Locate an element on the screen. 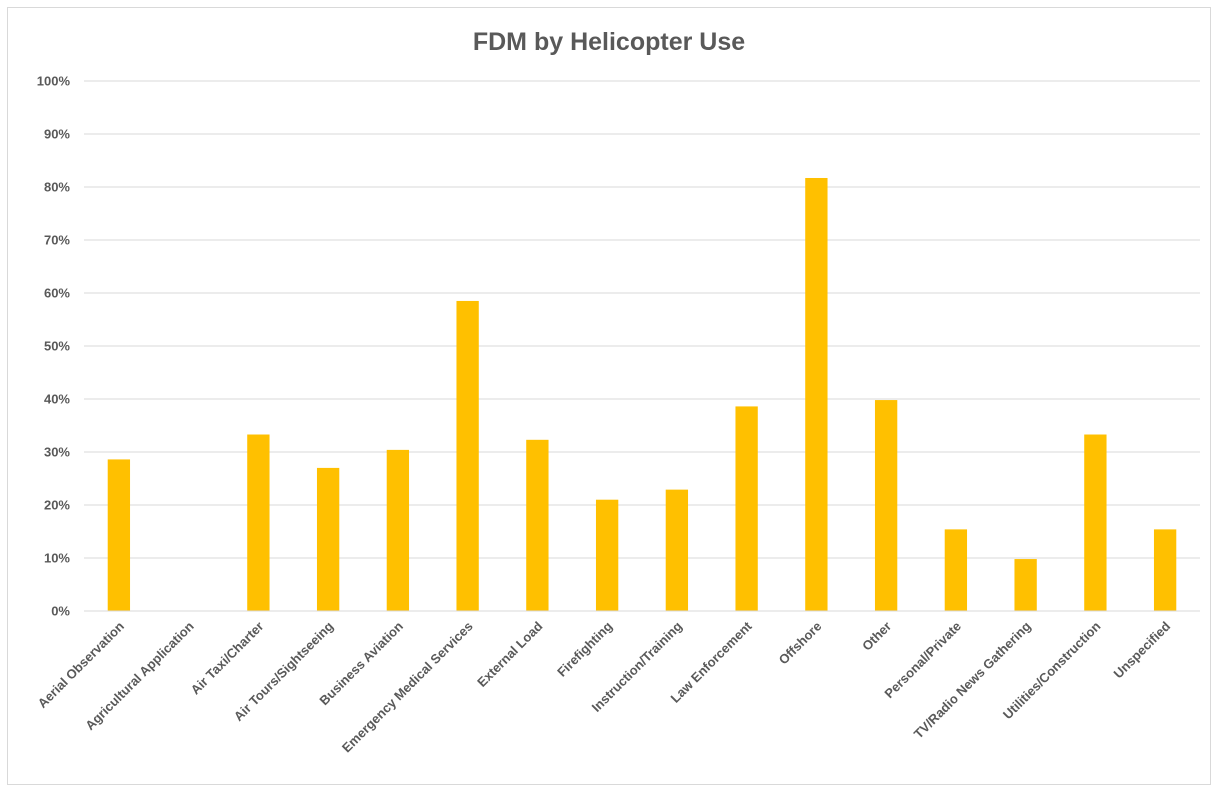  y-tick-label: 90% is located at coordinates (57, 134).